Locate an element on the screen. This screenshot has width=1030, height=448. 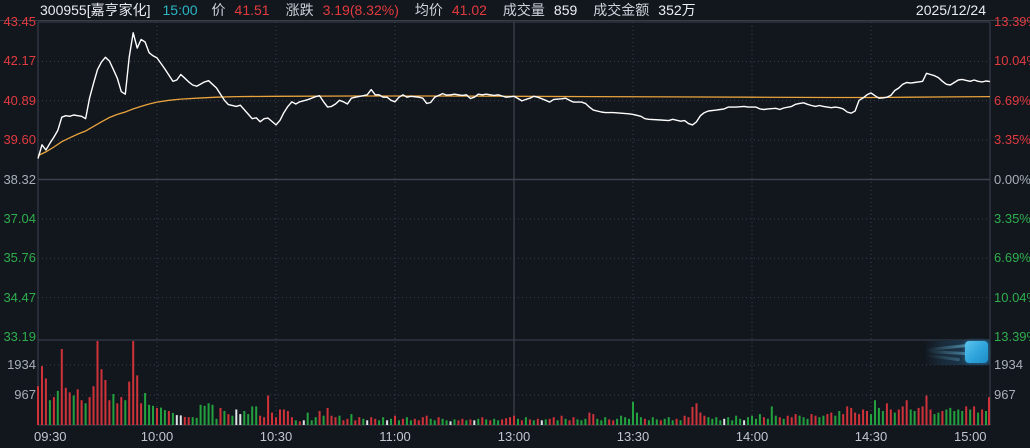
time-axis-label: 09:30 is located at coordinates (50, 436).